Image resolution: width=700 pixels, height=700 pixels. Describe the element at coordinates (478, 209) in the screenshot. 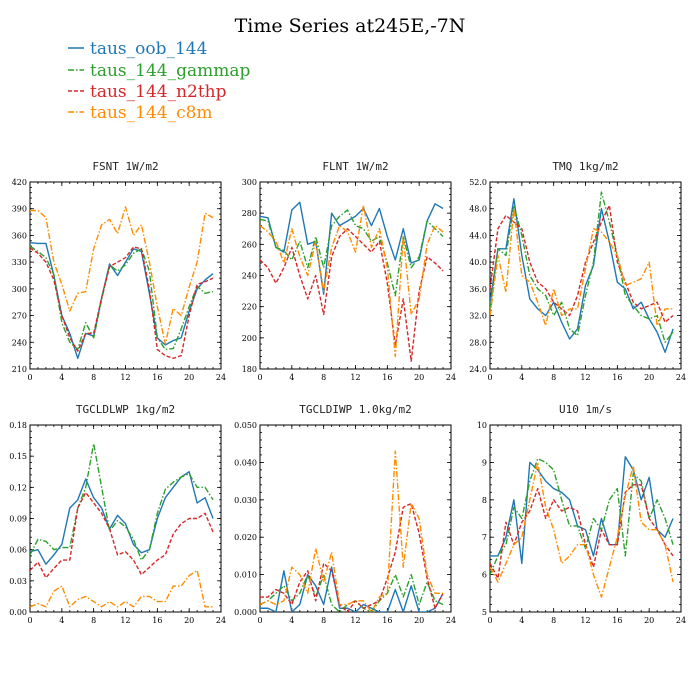

I see `y-tick-label: 48.0` at that location.